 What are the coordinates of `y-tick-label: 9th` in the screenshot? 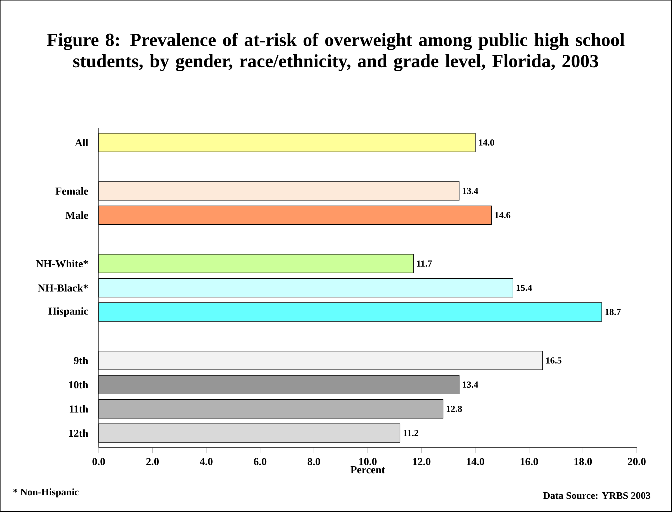 It's located at (81, 360).